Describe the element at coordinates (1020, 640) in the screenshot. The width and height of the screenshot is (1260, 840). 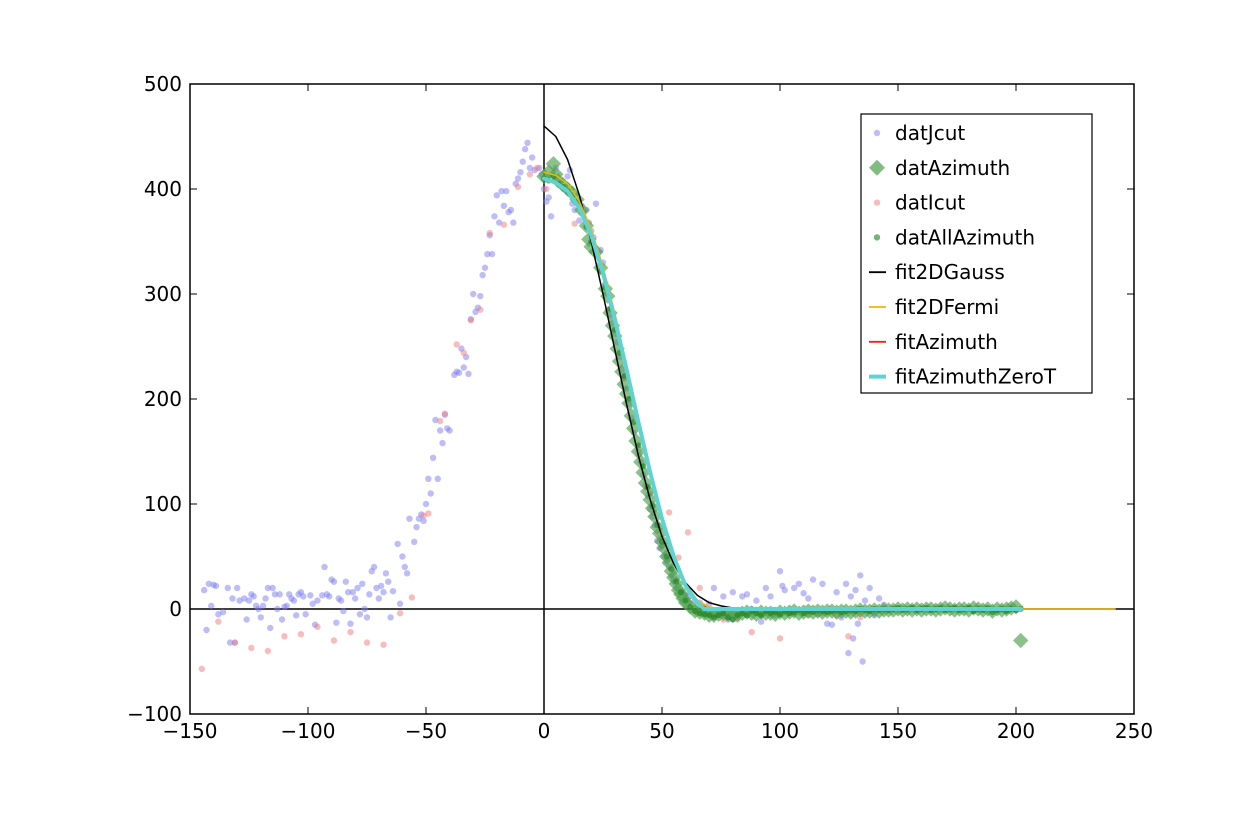
I see `point-datazimuth` at that location.